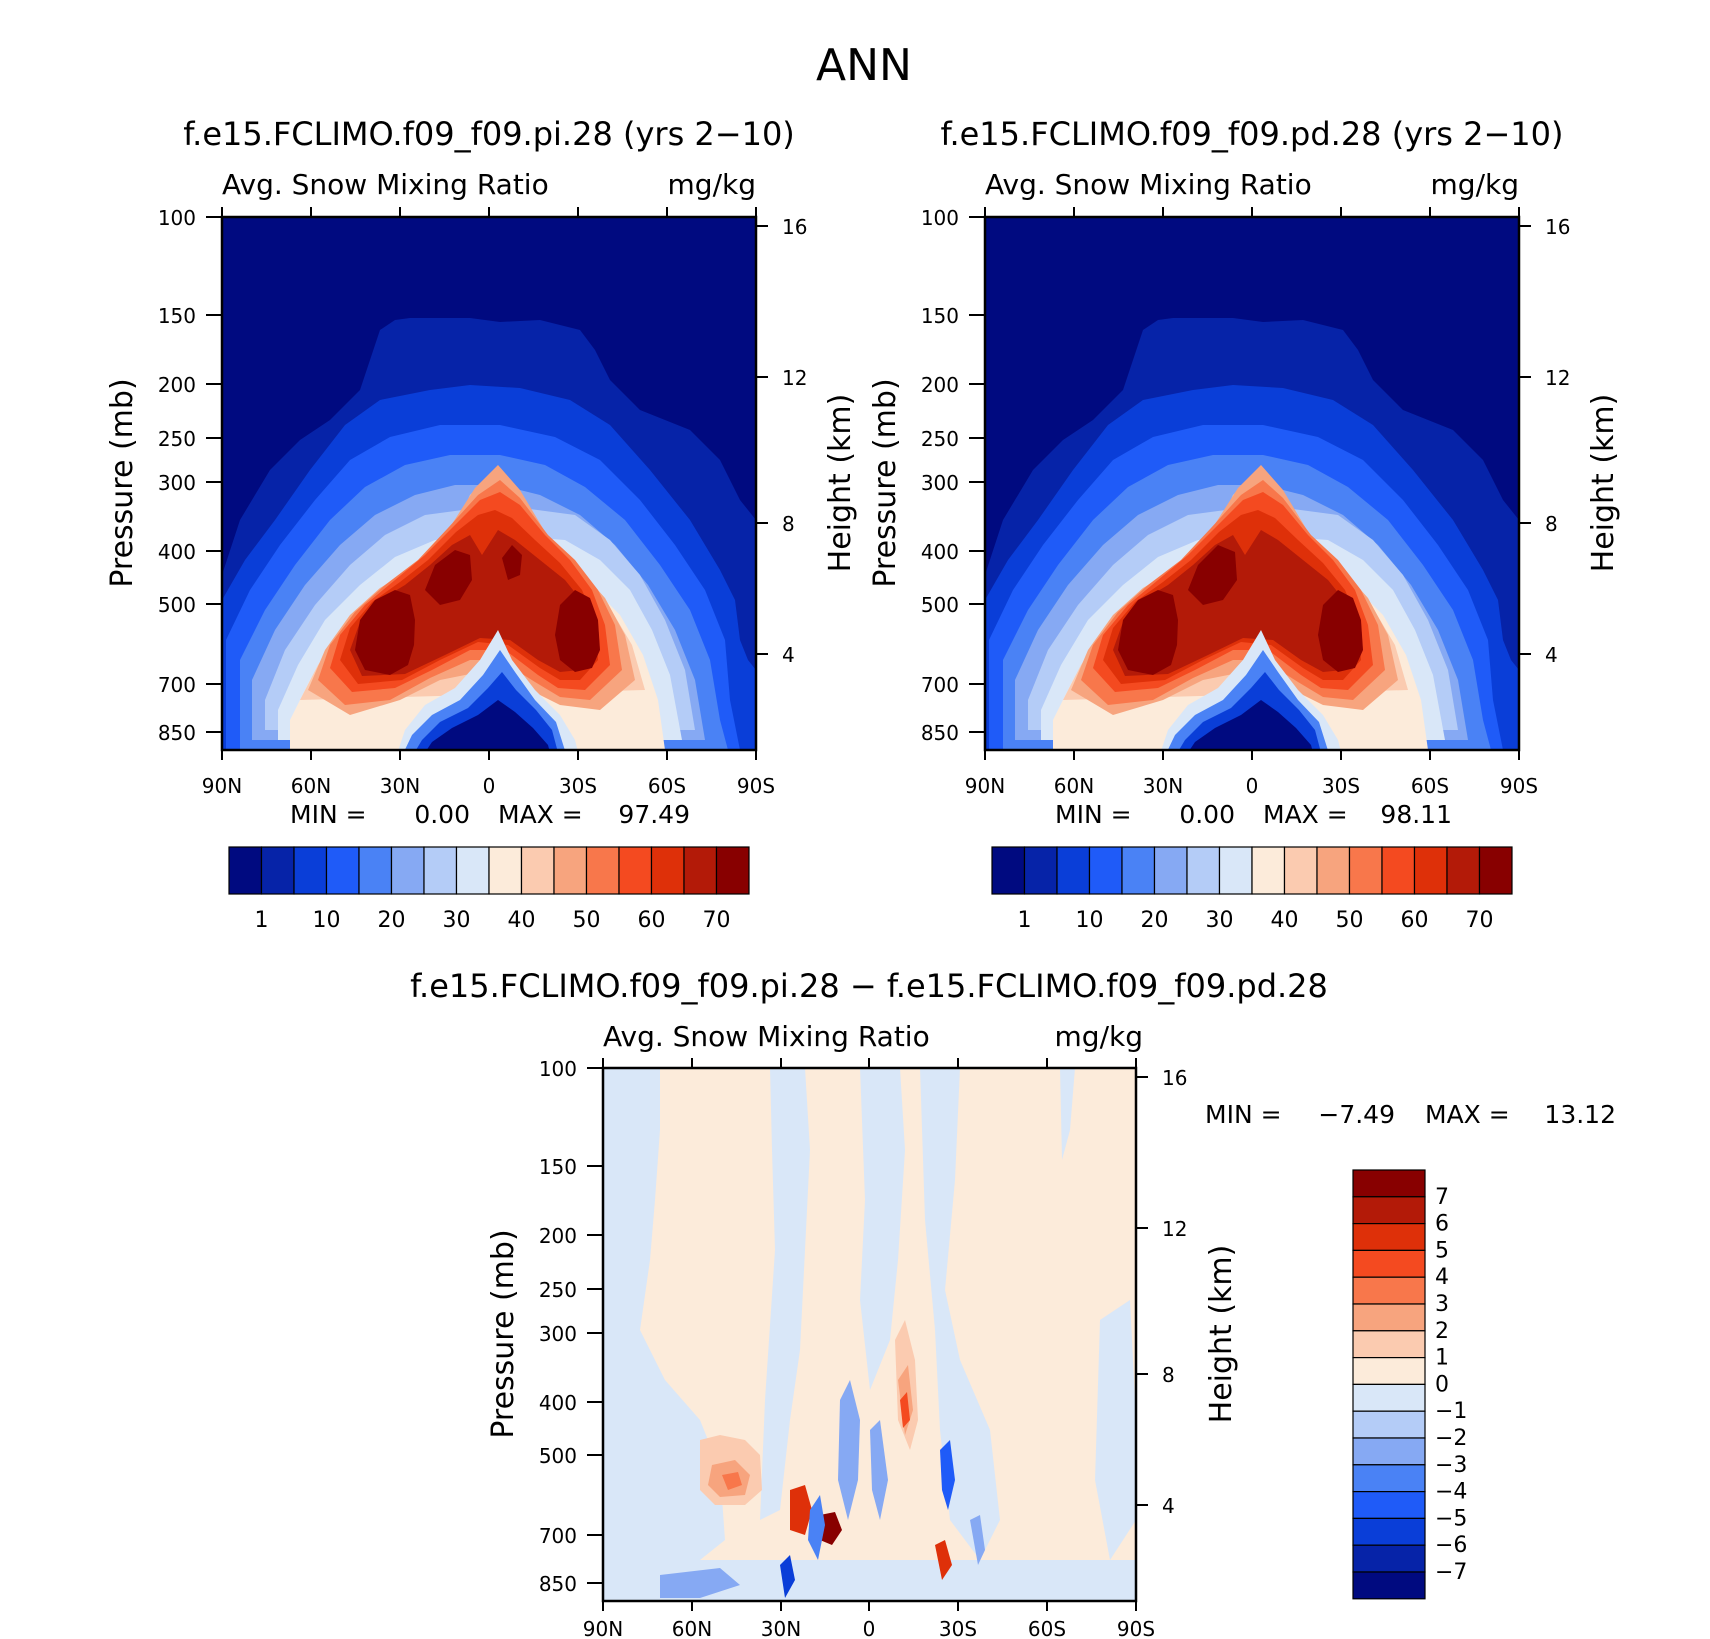 This screenshot has width=1710, height=1639. I want to click on colorbar-label: 6, so click(1442, 1224).